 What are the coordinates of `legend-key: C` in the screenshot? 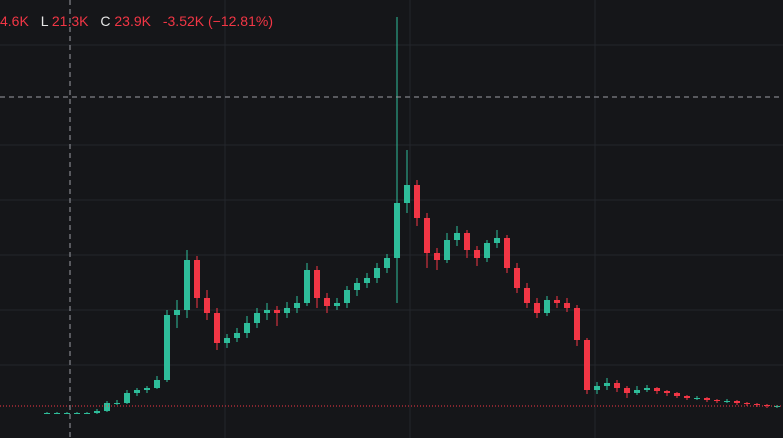 It's located at (105, 21).